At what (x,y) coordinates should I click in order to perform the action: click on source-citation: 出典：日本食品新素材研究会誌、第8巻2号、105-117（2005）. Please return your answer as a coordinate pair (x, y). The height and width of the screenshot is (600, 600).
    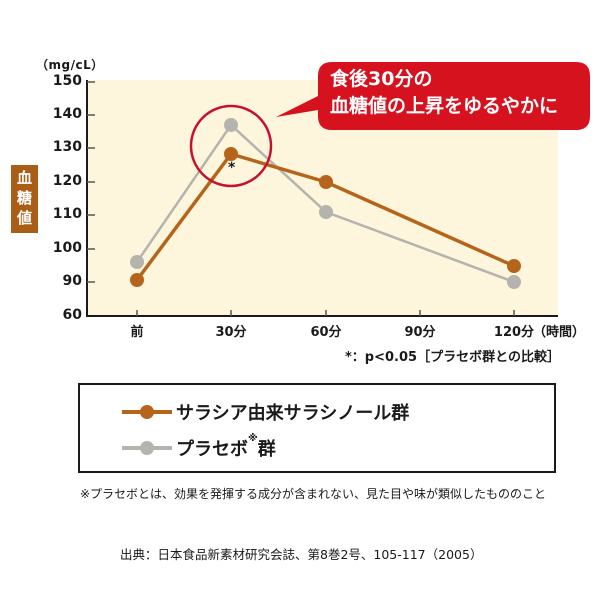
    Looking at the image, I should click on (301, 554).